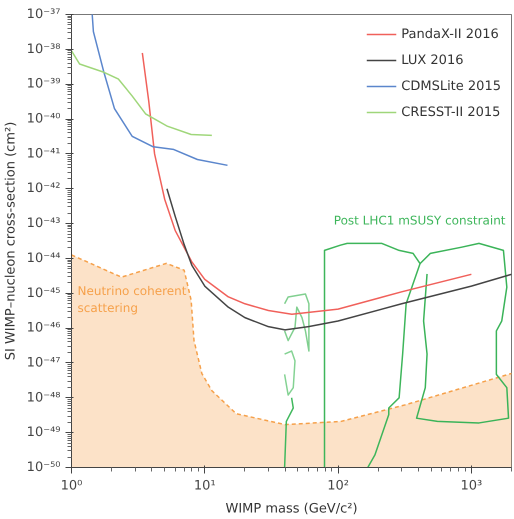 This screenshot has height=519, width=514. What do you see at coordinates (71, 486) in the screenshot?
I see `x-tick-label: 10⁰` at bounding box center [71, 486].